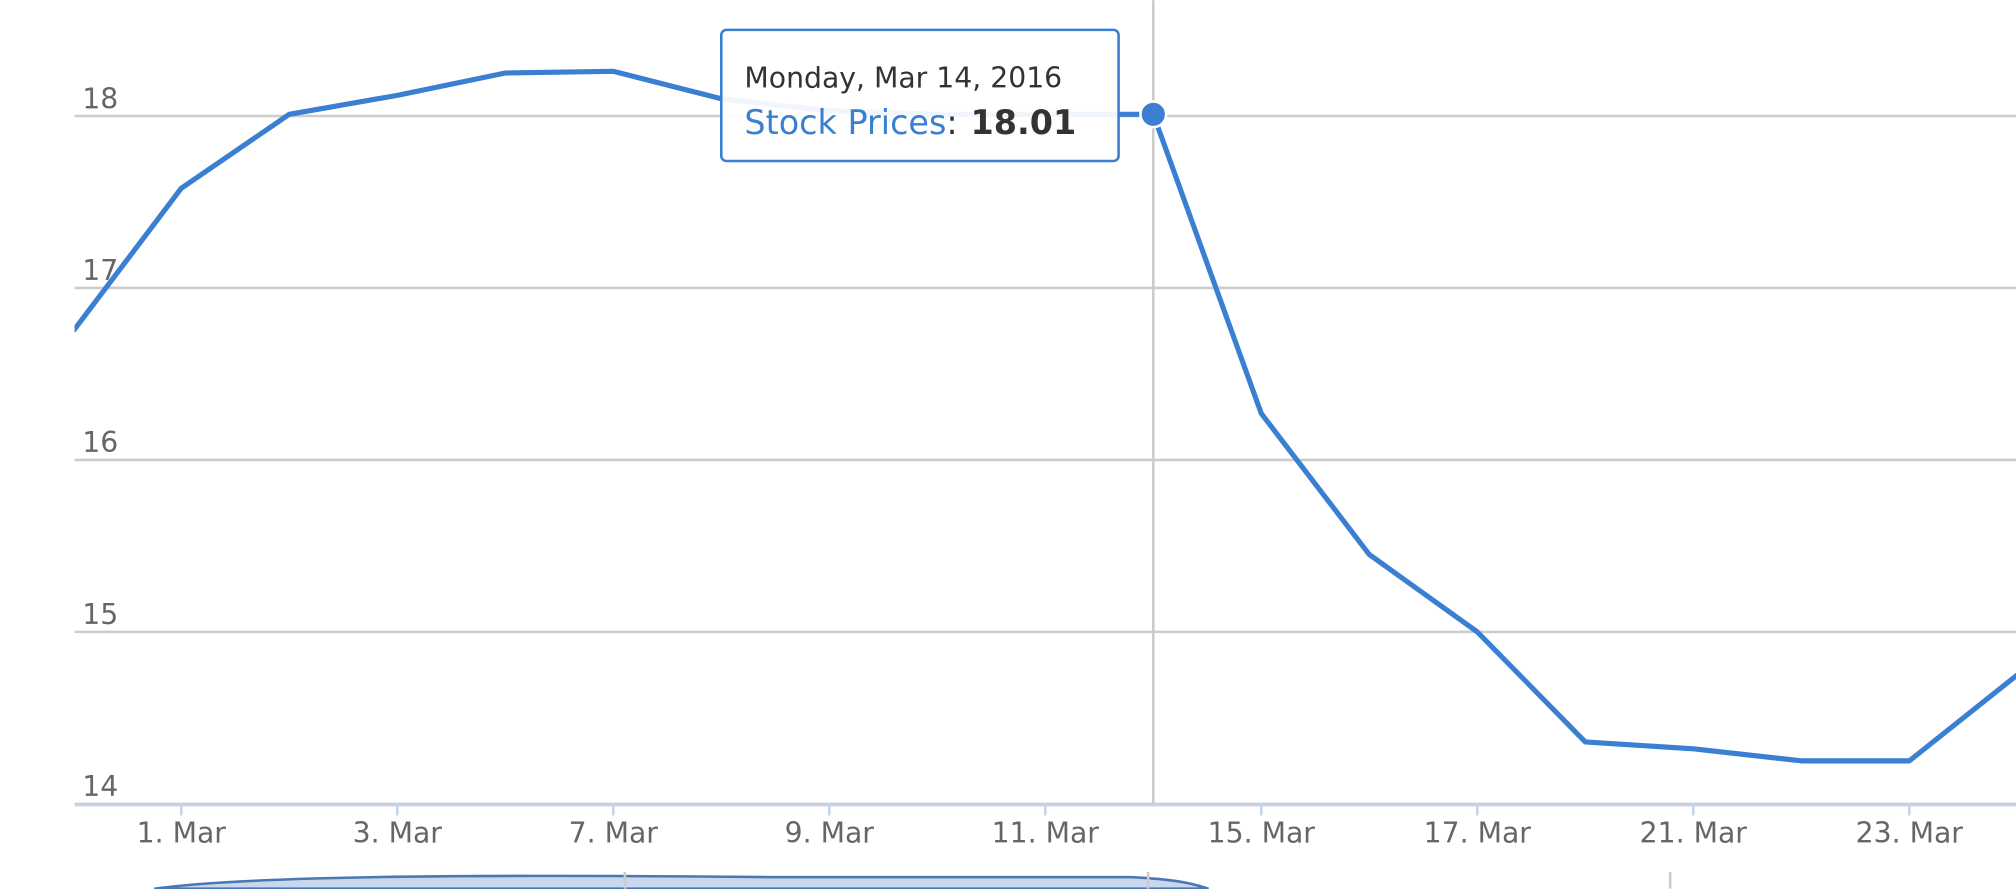  I want to click on navigator-series, so click(681, 881).